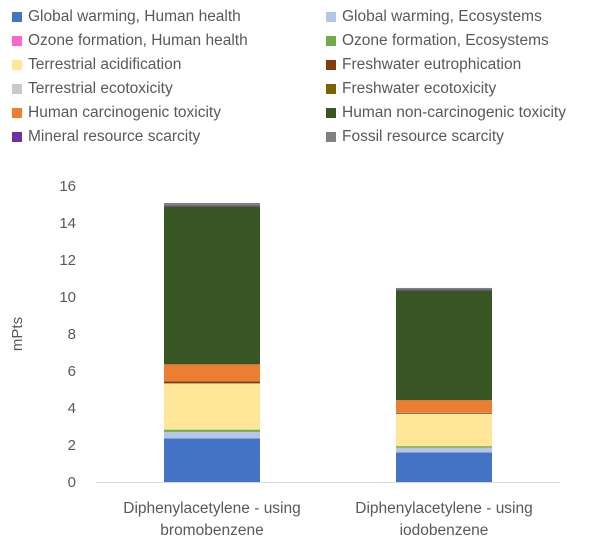 The image size is (592, 540). What do you see at coordinates (72, 371) in the screenshot?
I see `y-tick-label: 6` at bounding box center [72, 371].